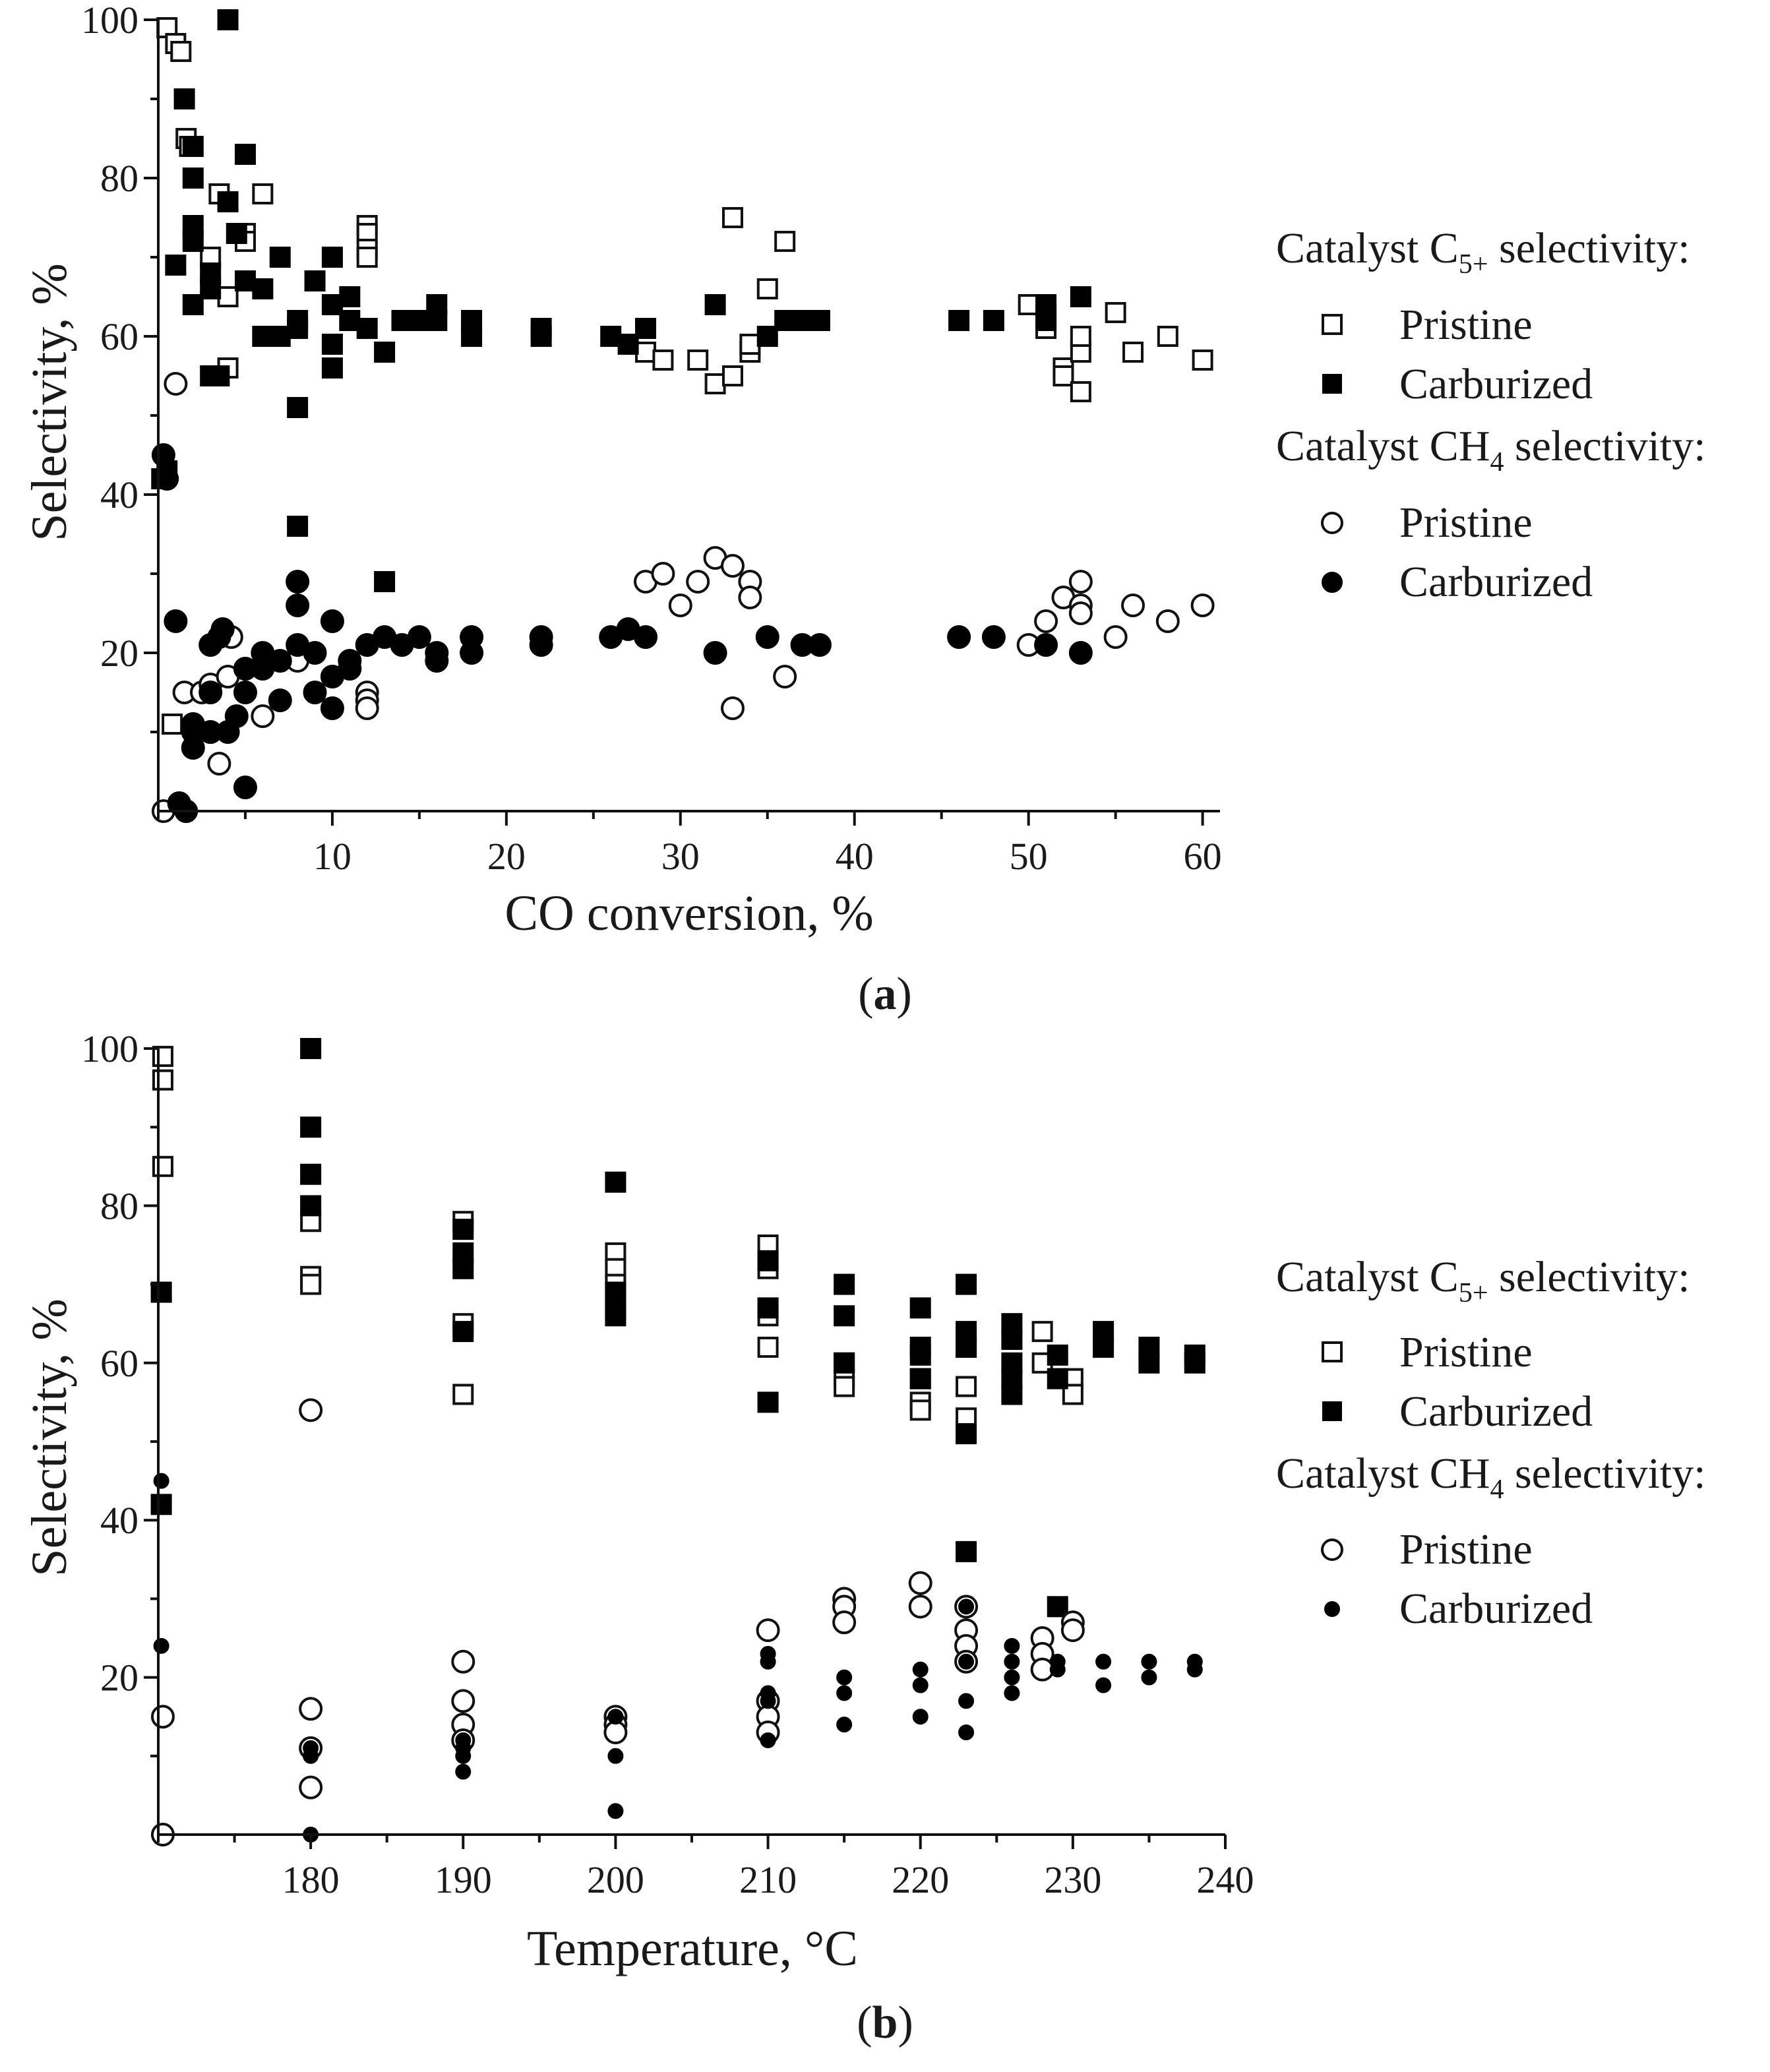 The height and width of the screenshot is (2072, 1770). Describe the element at coordinates (1496, 384) in the screenshot. I see `legend-a-c5-carburized: Carburized` at that location.